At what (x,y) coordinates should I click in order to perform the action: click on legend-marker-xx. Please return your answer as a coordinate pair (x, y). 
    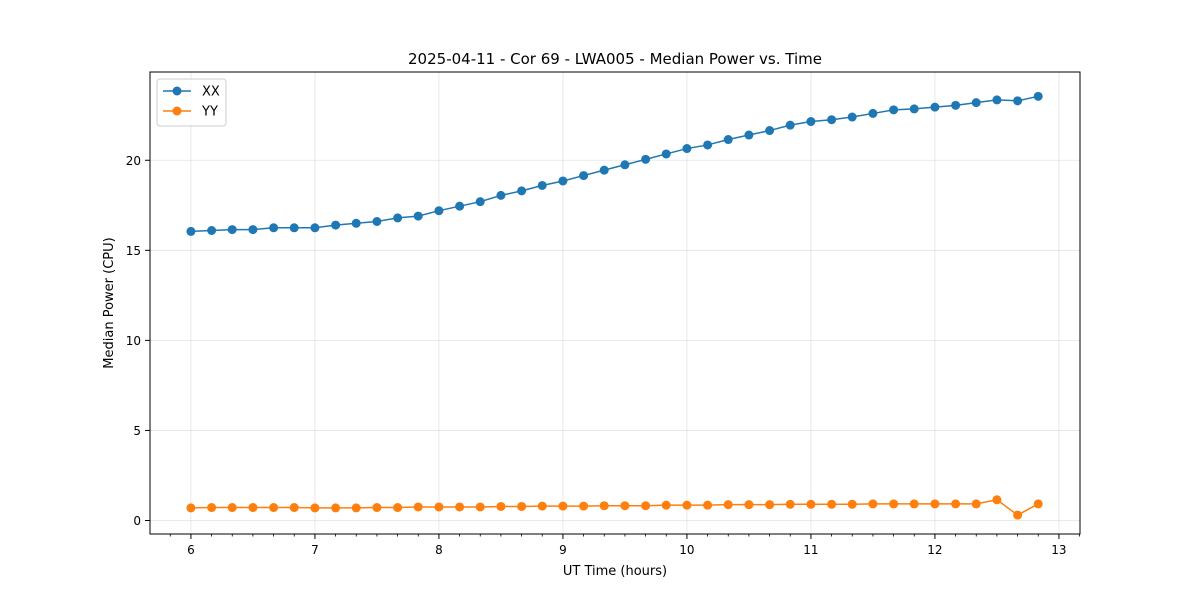
    Looking at the image, I should click on (177, 91).